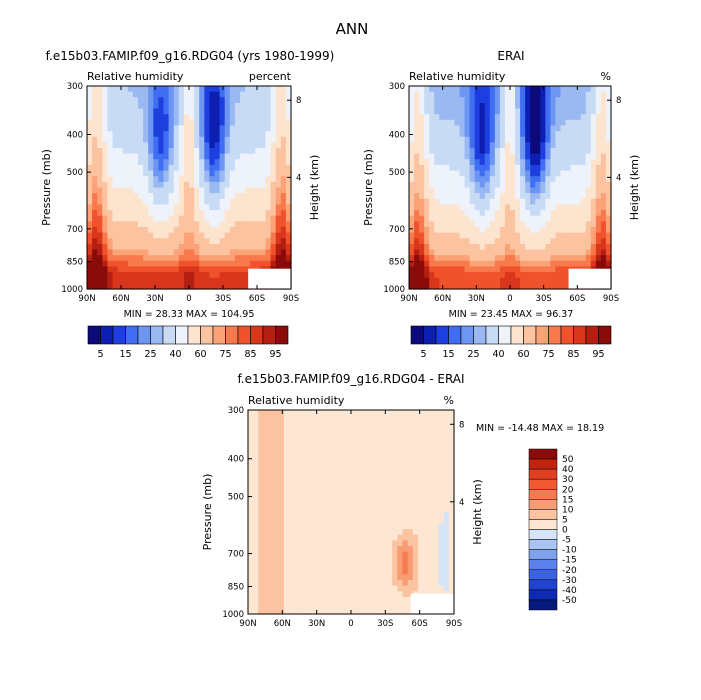  I want to click on obs-colorbar-label: 95, so click(598, 354).